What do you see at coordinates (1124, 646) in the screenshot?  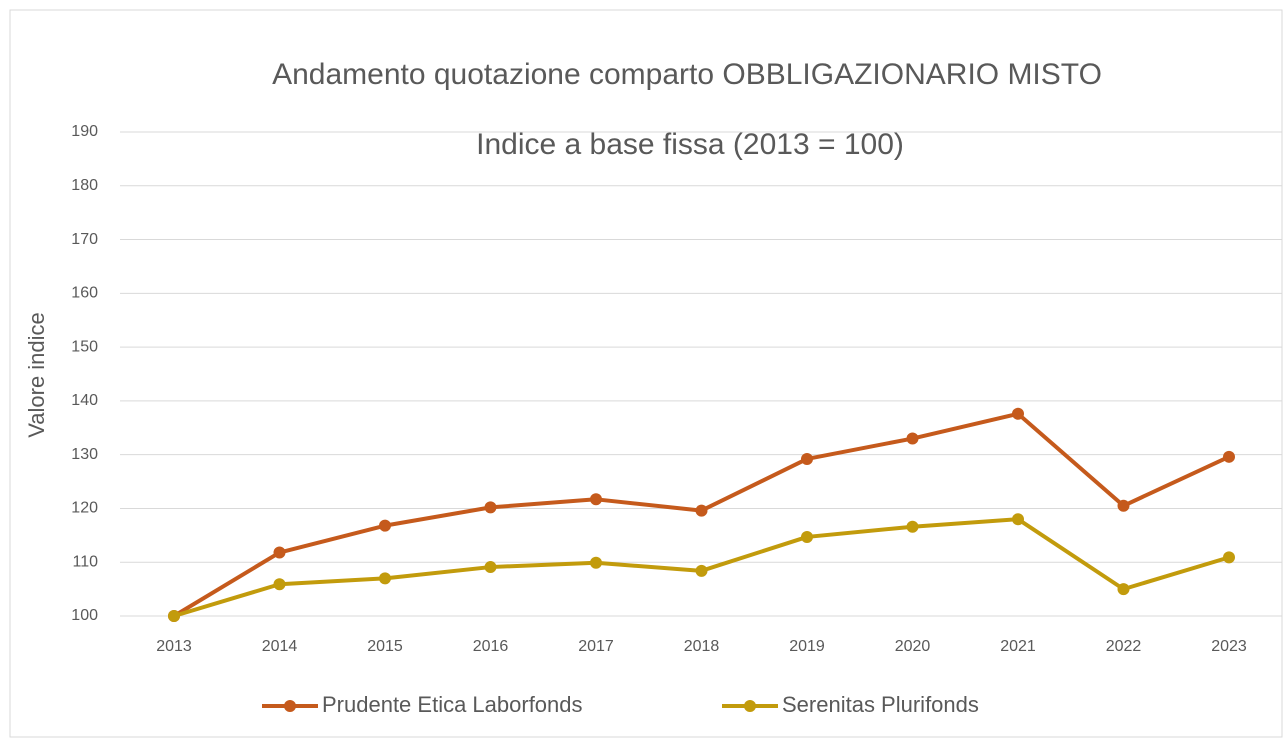 I see `x-tick-label: 2022` at bounding box center [1124, 646].